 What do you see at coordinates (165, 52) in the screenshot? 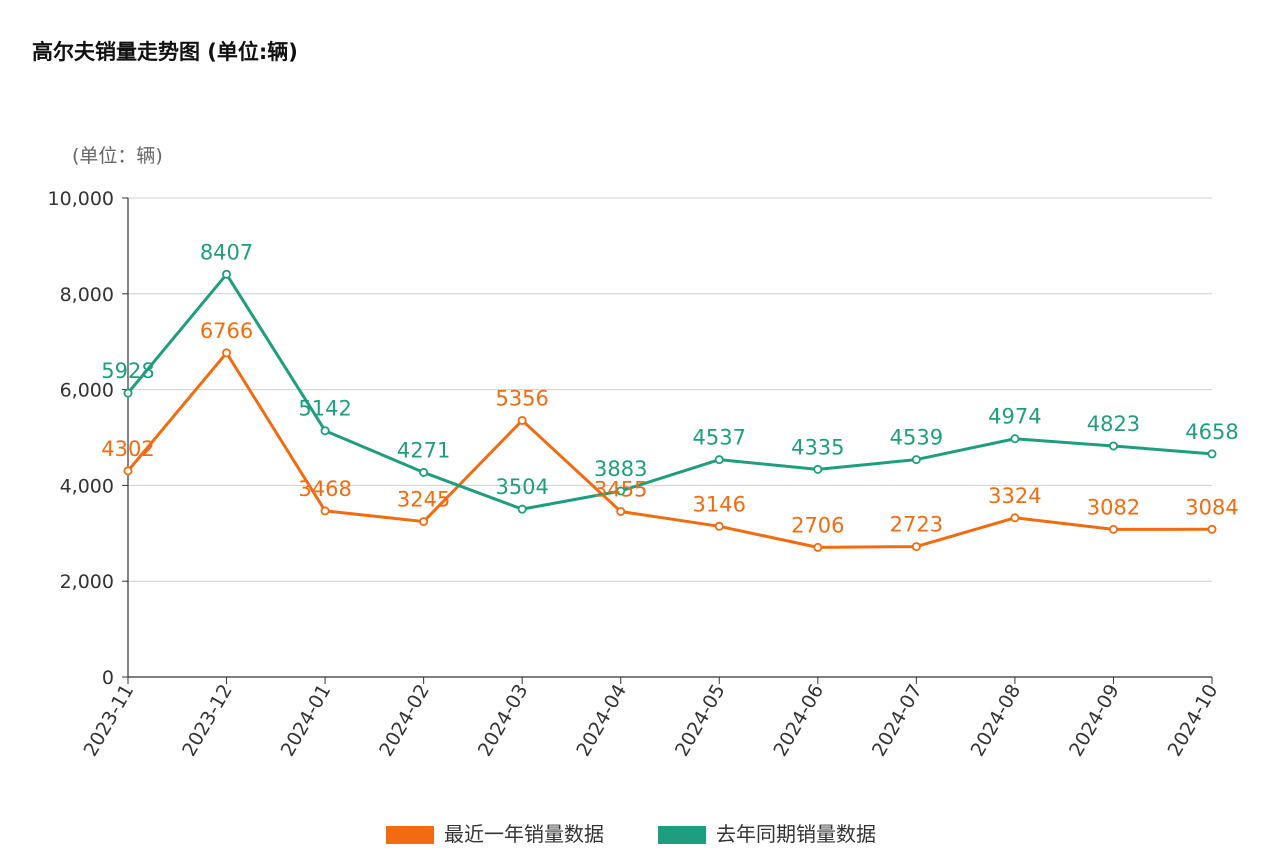
I see `page-title: 高尔夫销量走势图 (单位:辆)` at bounding box center [165, 52].